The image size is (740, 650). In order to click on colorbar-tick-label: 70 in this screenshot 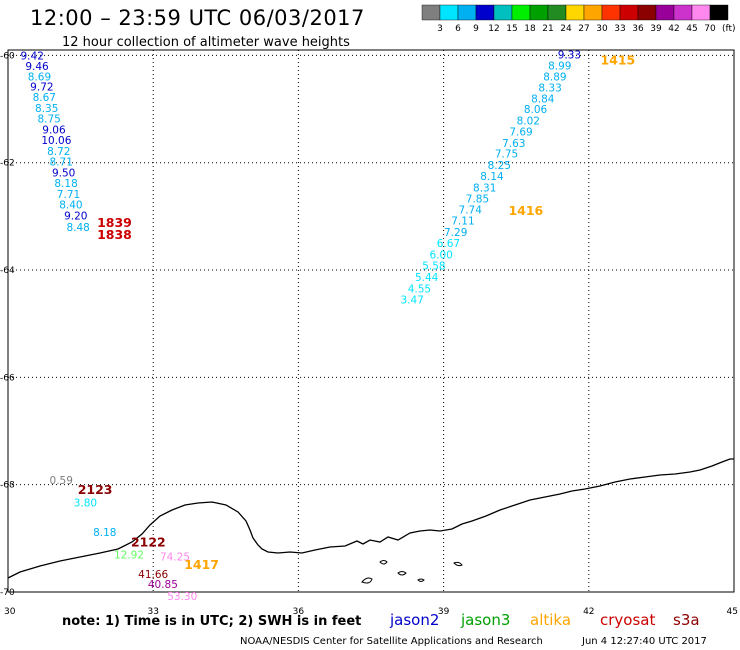, I will do `click(710, 29)`.